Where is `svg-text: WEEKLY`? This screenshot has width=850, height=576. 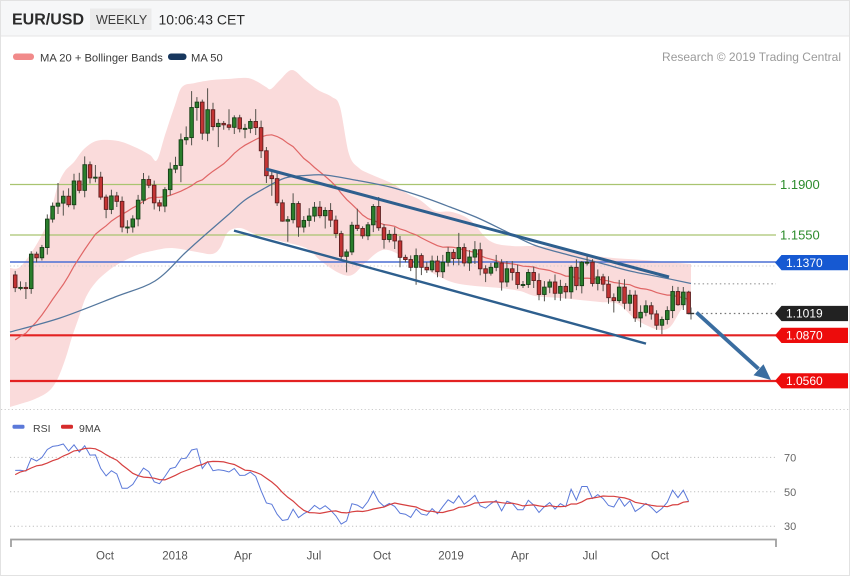 svg-text: WEEKLY is located at coordinates (122, 20).